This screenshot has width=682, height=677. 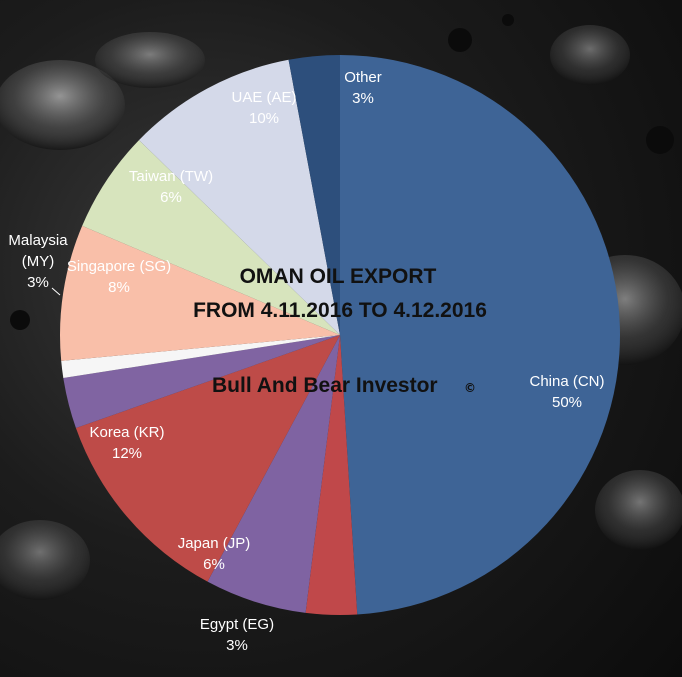 I want to click on slice-percent-egypt-eg: 3%, so click(x=237, y=645).